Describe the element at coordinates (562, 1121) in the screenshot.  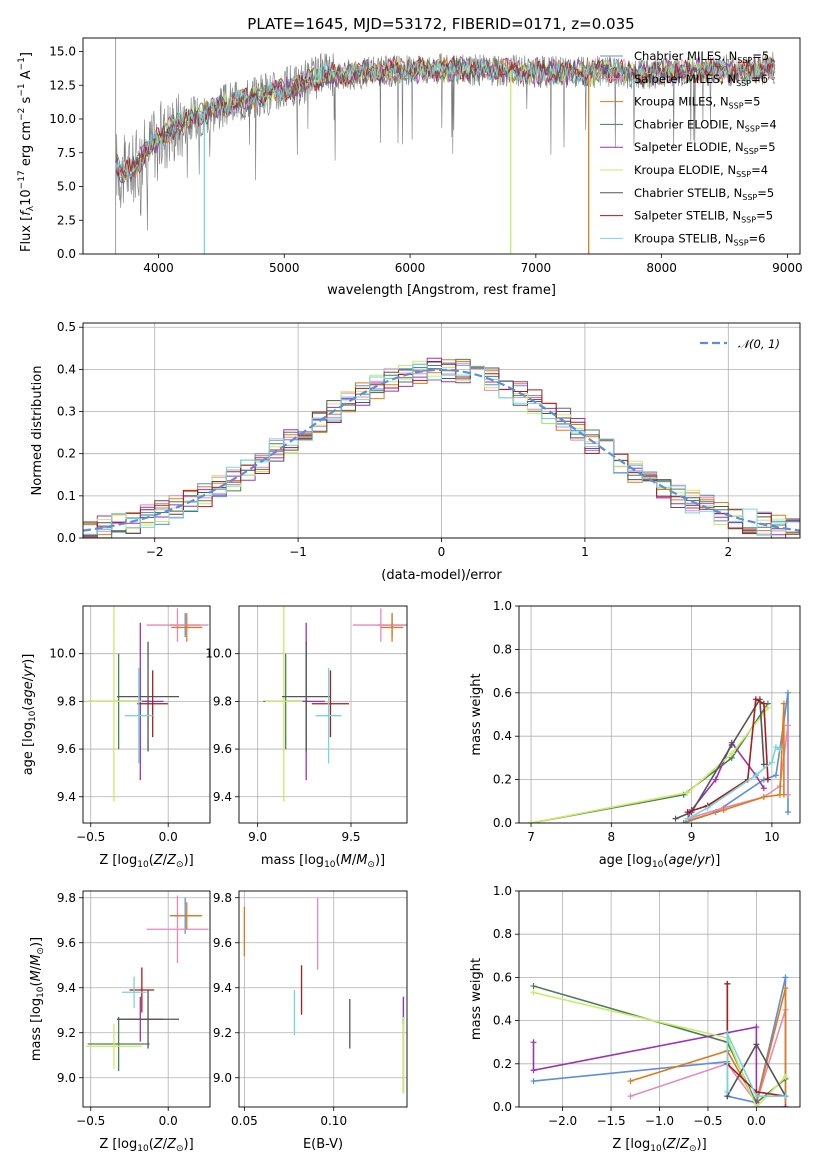
I see `x-tick-label: −2.0` at that location.